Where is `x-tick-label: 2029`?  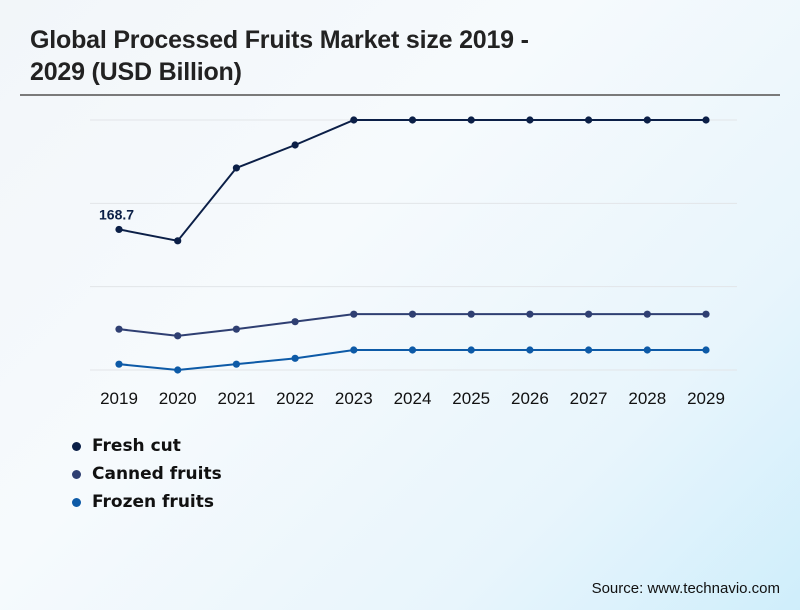 x-tick-label: 2029 is located at coordinates (706, 398).